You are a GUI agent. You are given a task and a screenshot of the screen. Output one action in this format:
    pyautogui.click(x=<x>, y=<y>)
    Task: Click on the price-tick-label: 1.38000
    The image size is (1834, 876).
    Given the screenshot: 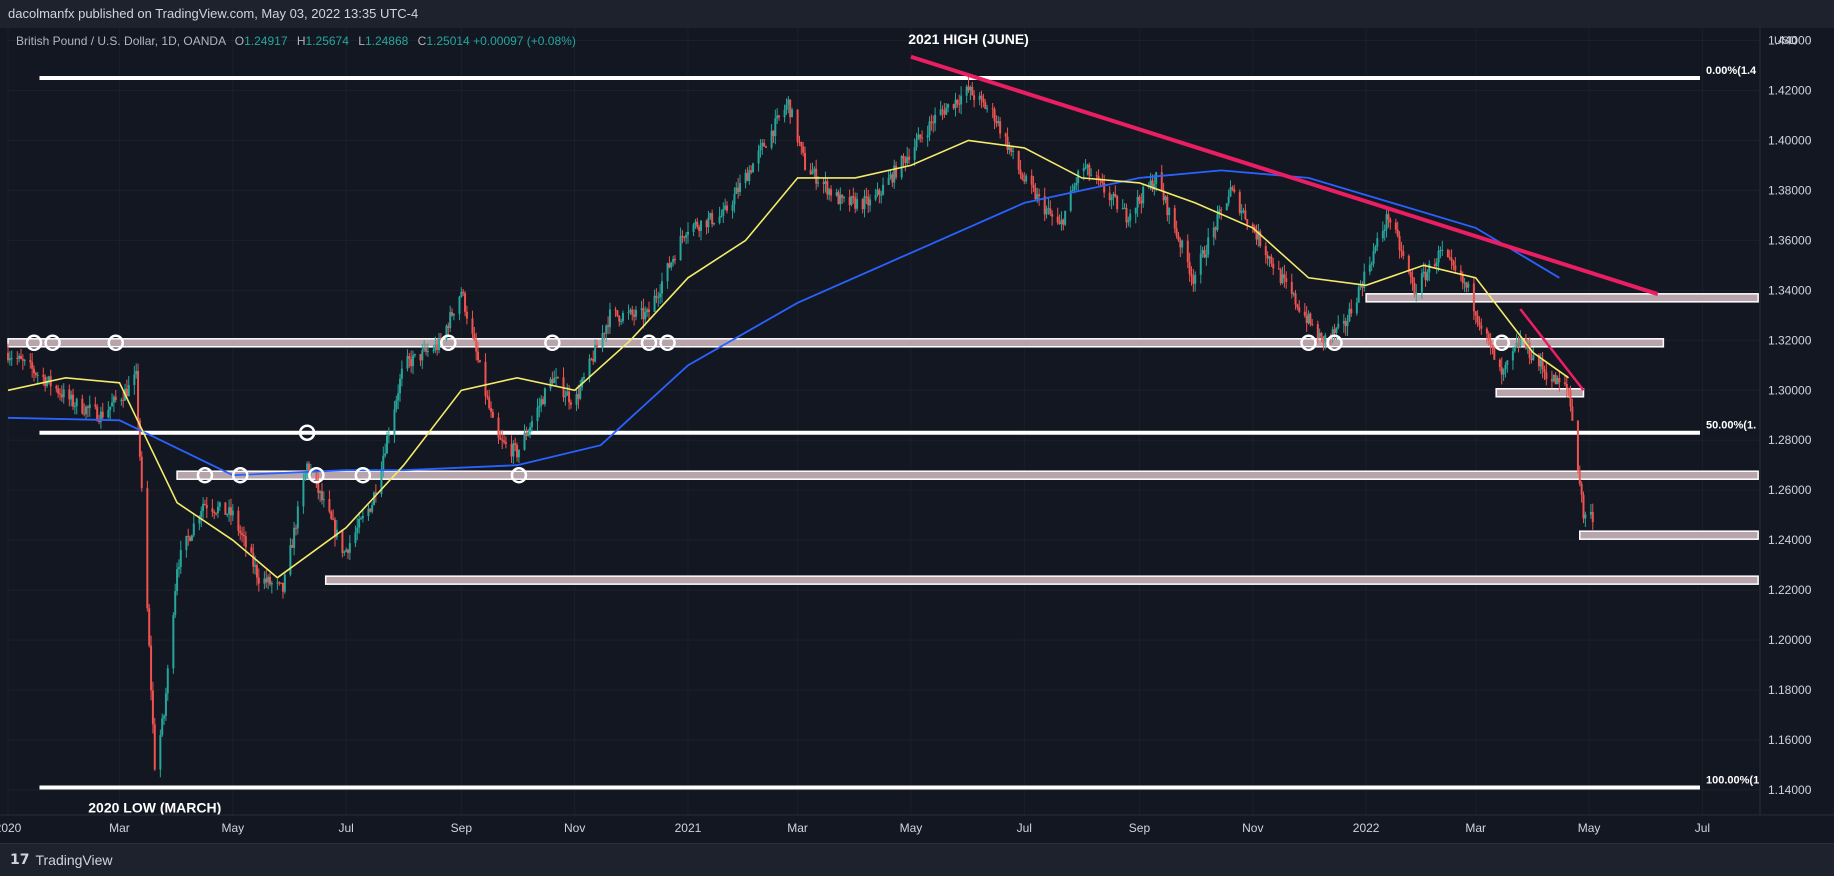 What is the action you would take?
    pyautogui.click(x=1790, y=190)
    